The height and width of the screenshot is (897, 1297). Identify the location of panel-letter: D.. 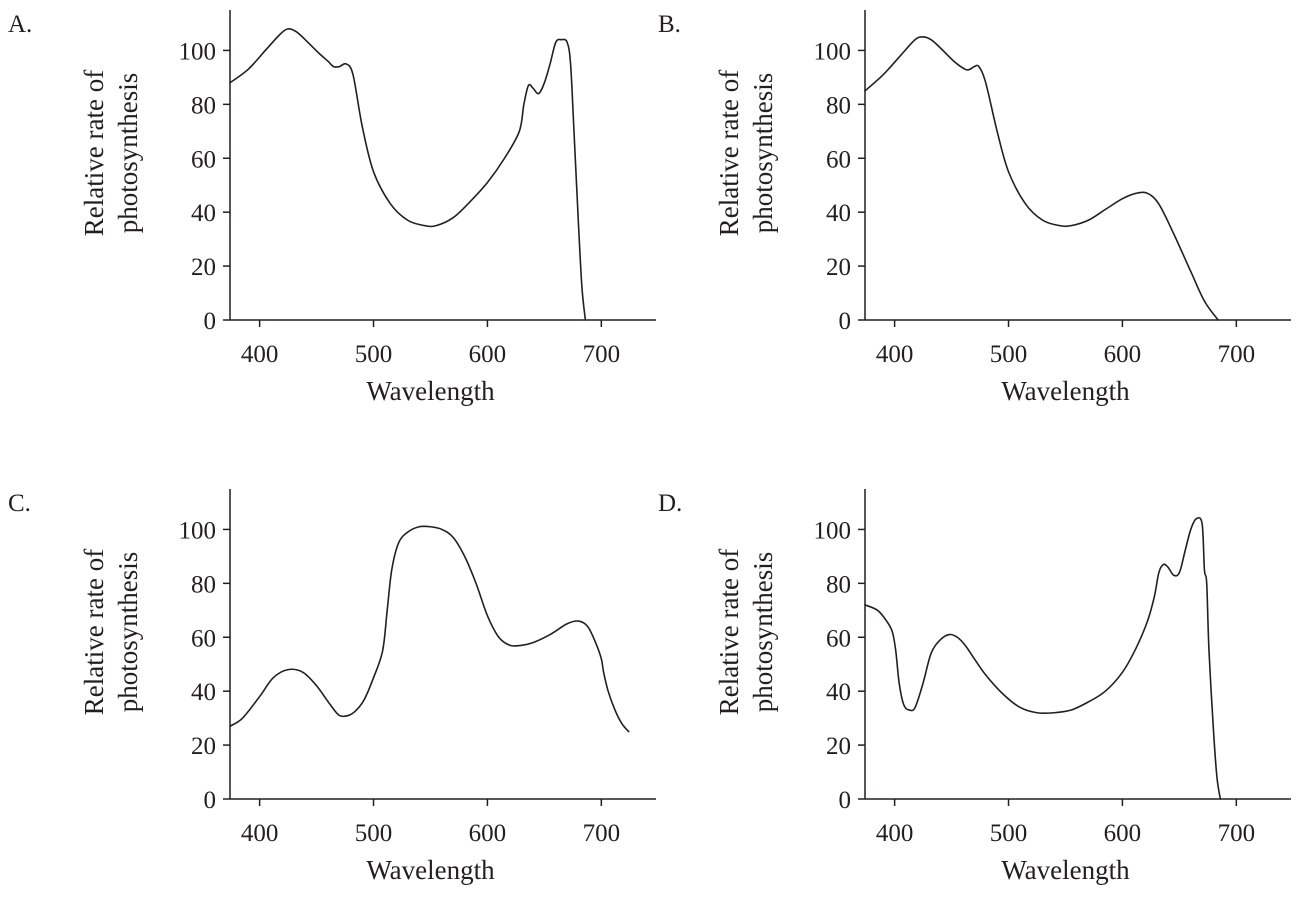
(670, 503).